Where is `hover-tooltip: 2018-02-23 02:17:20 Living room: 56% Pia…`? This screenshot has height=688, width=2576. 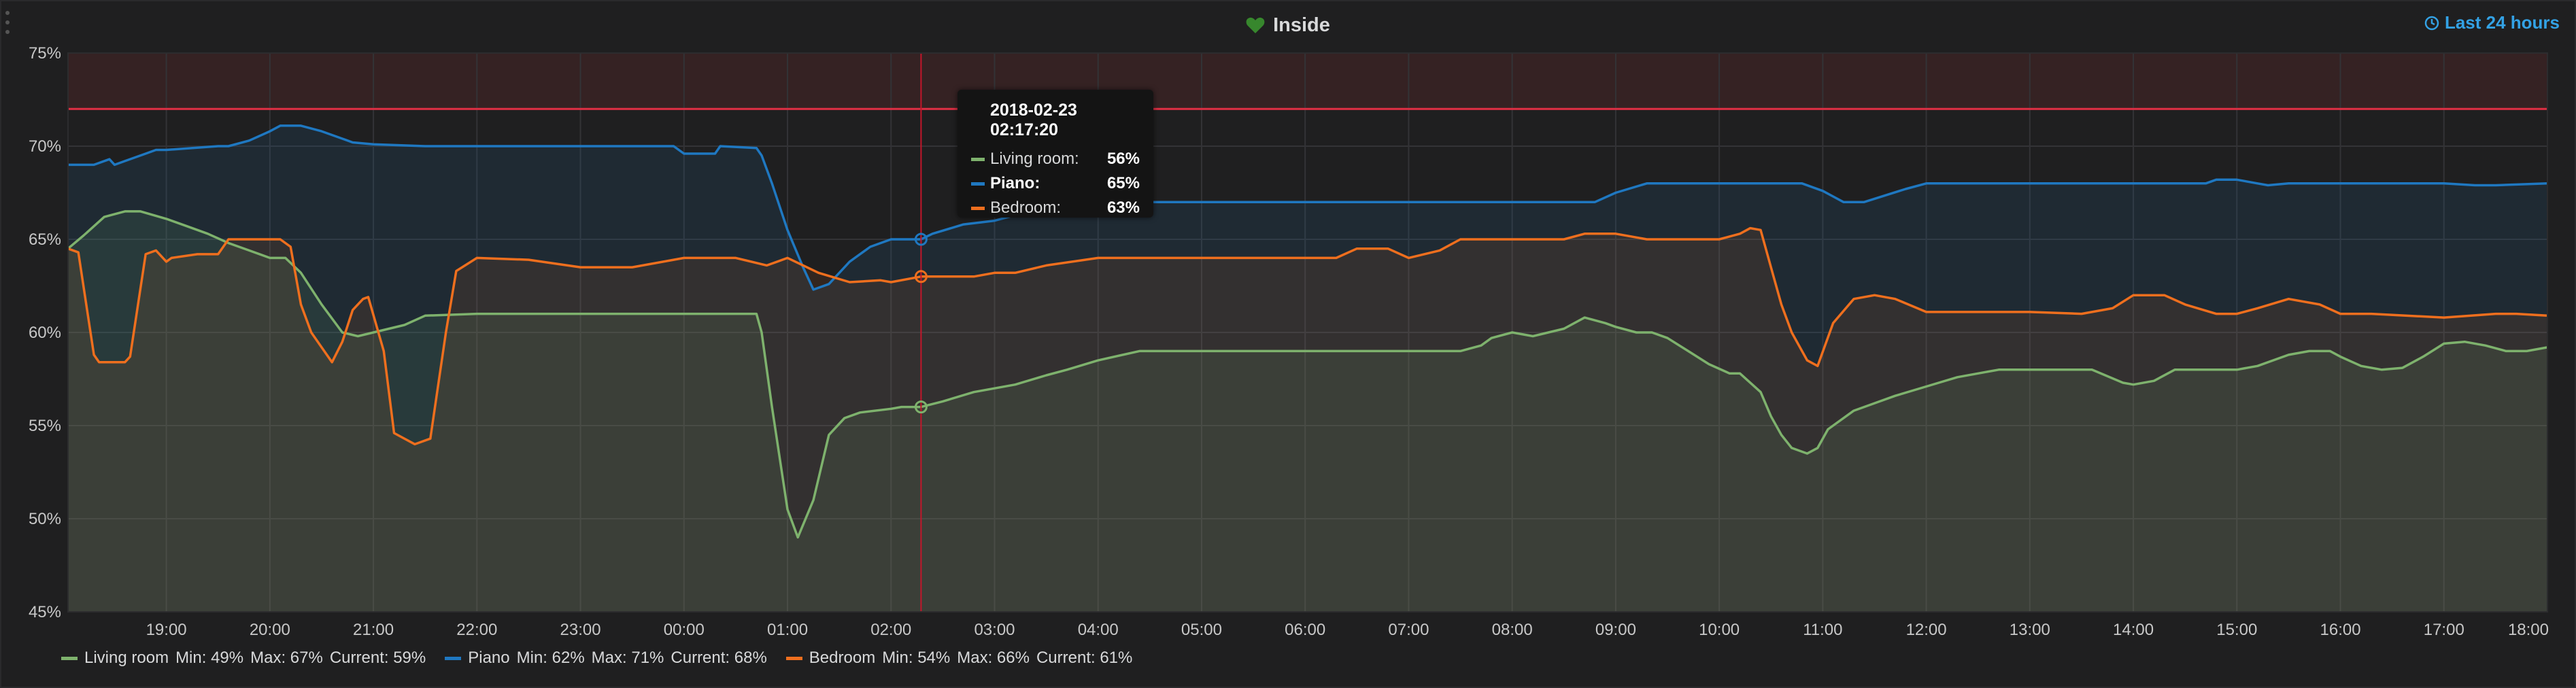
hover-tooltip: 2018-02-23 02:17:20 Living room: 56% Pia… is located at coordinates (1055, 154).